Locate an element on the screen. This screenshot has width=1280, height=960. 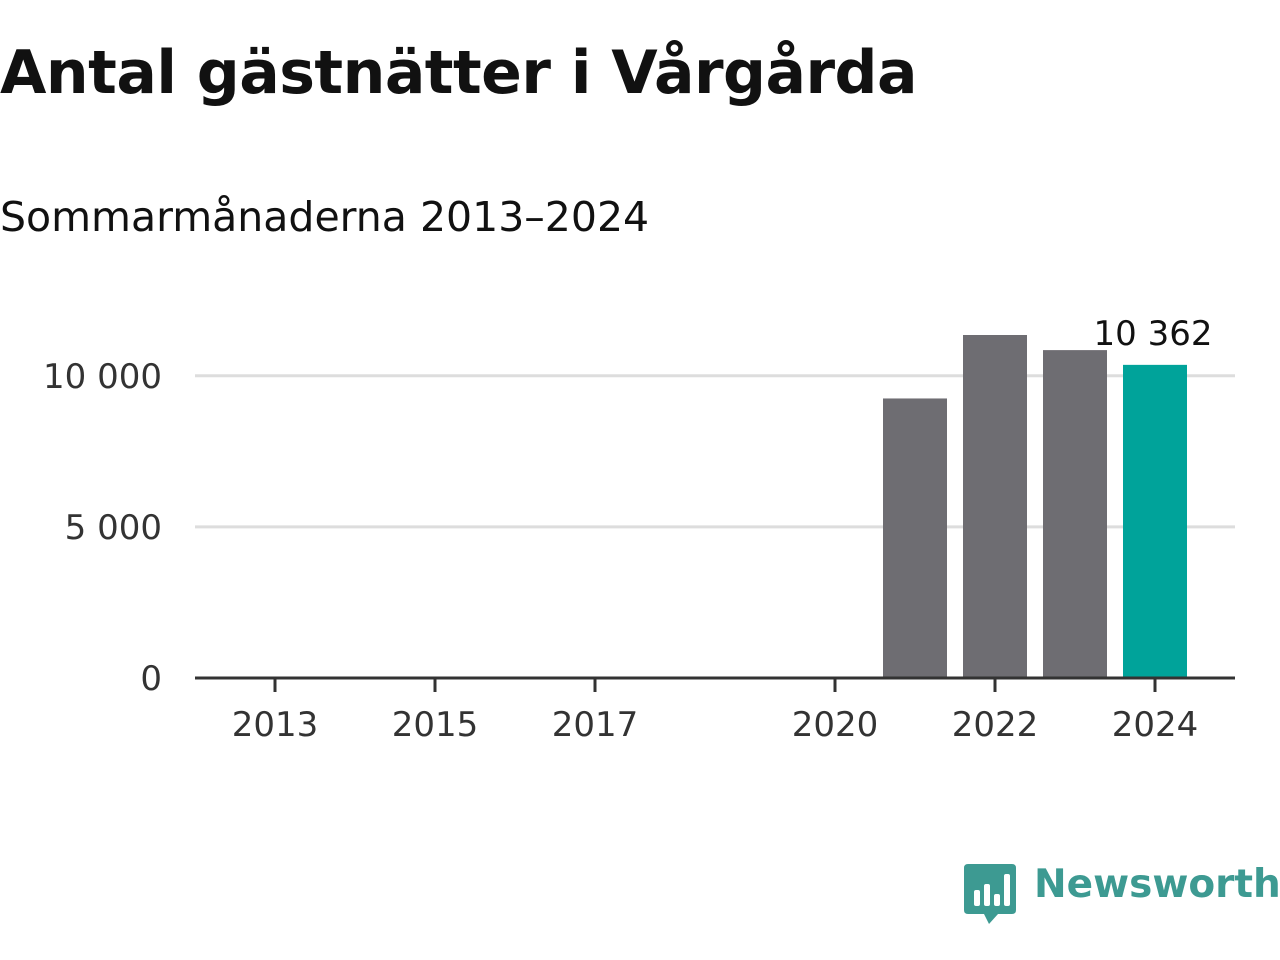
x-tick-label: 2015 is located at coordinates (435, 725).